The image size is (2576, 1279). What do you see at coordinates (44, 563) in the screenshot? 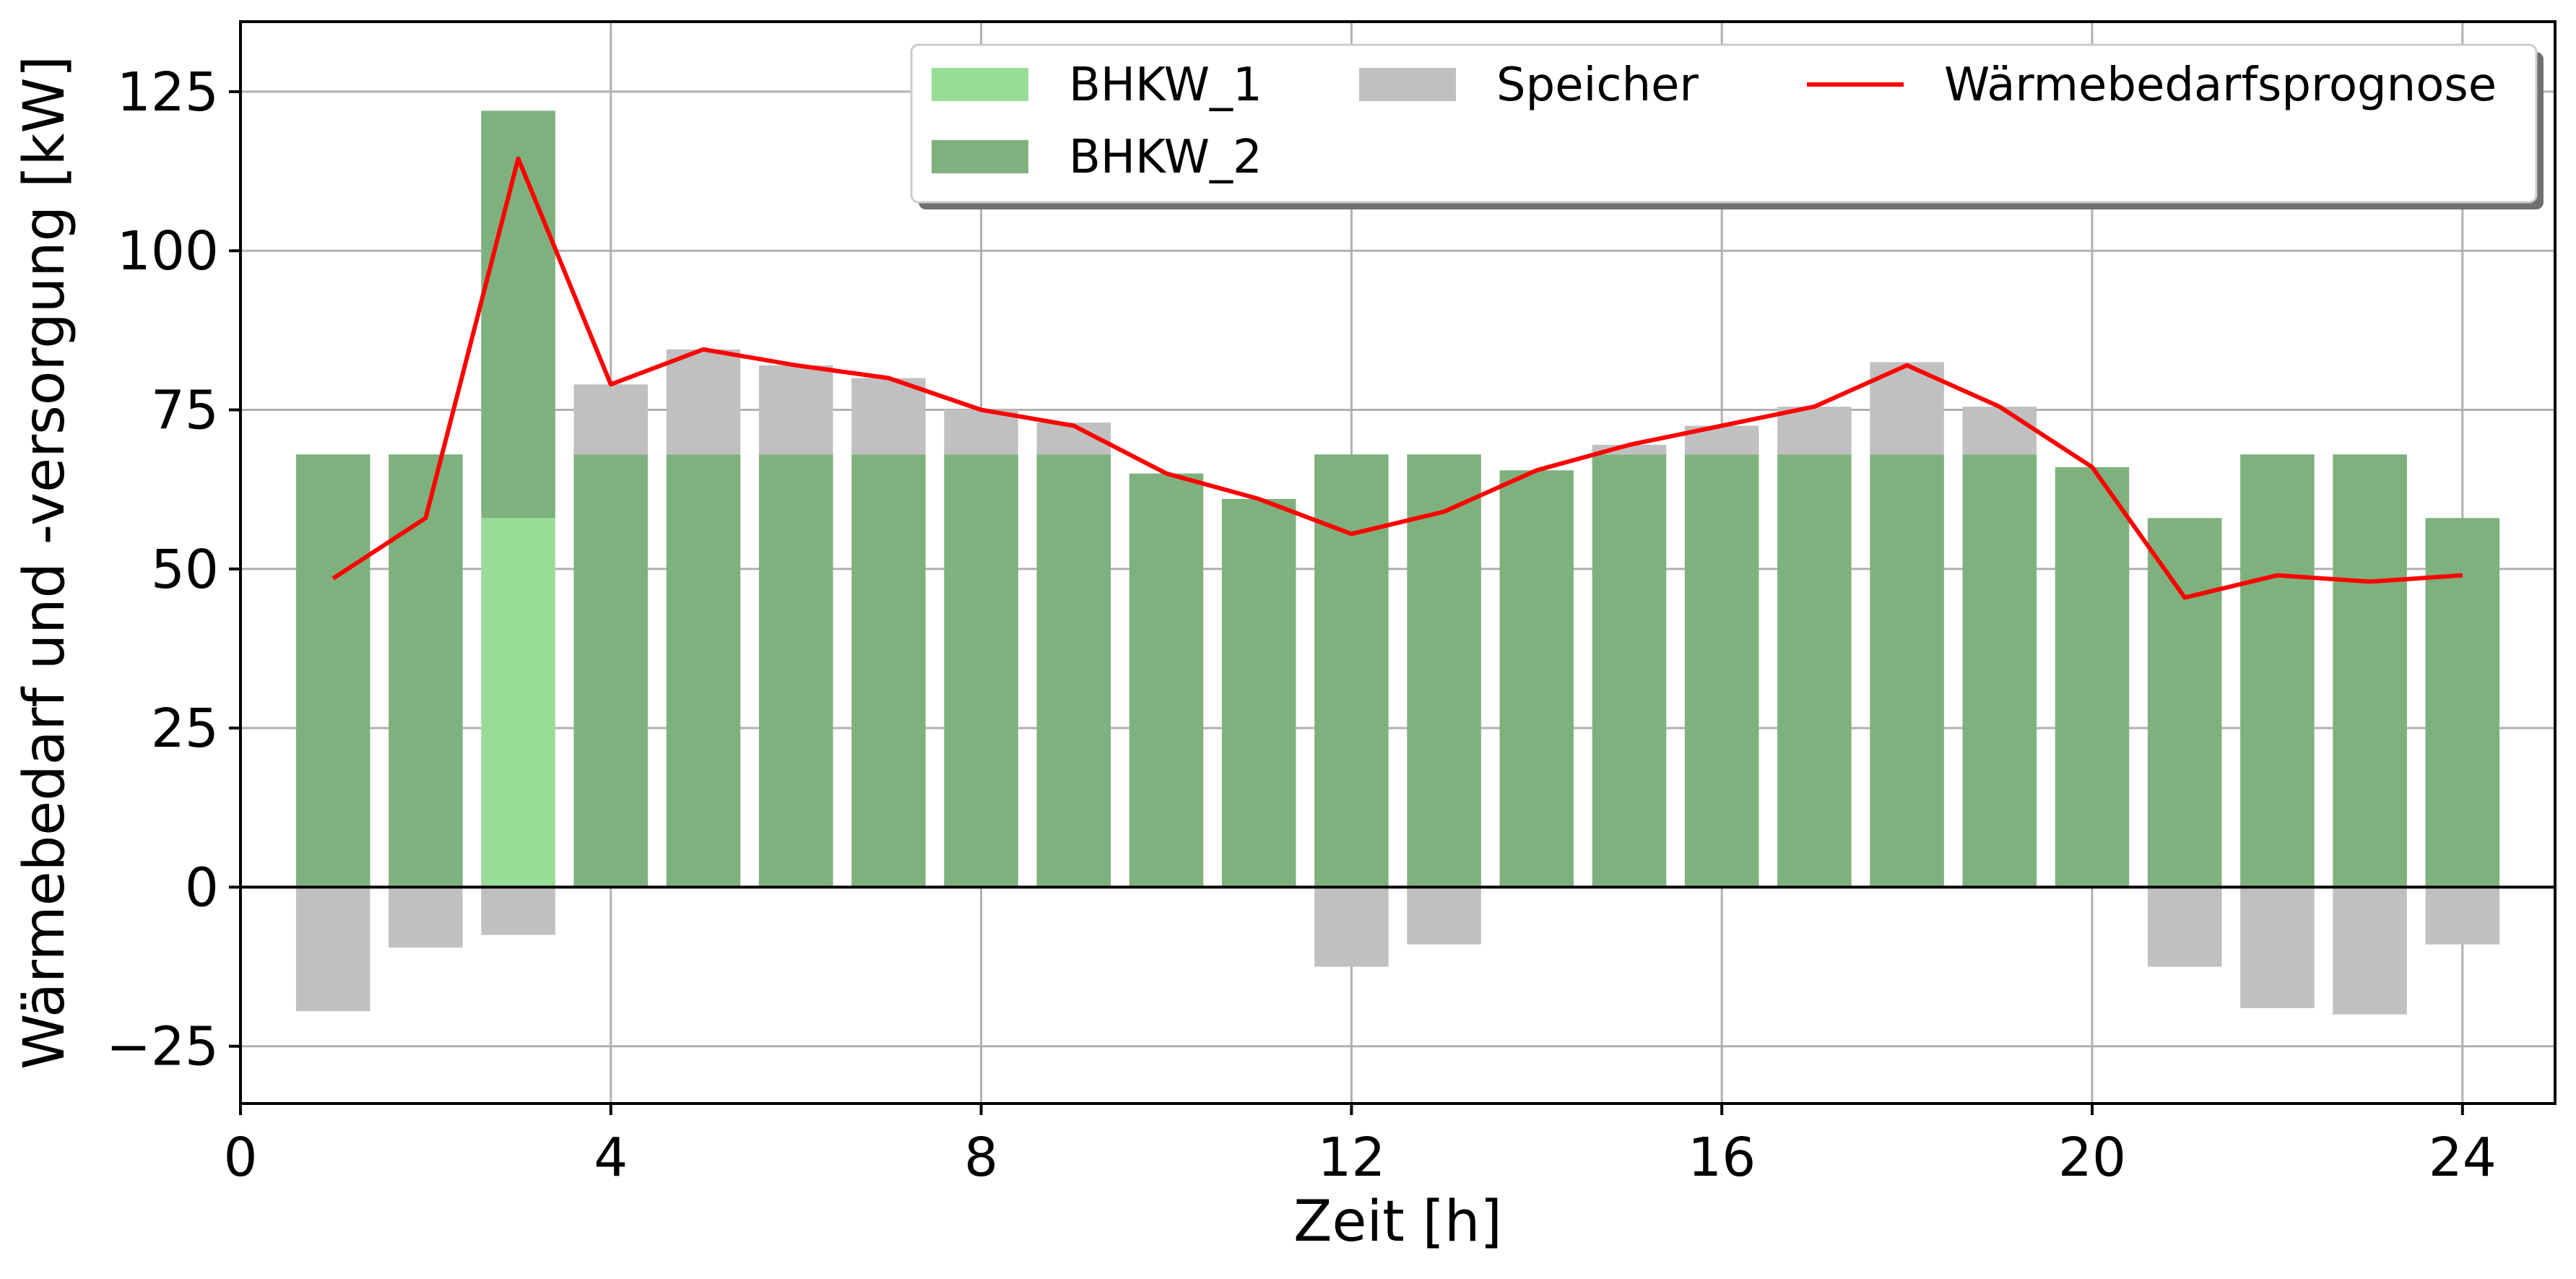
I see `y-axis-label: Wärmebedarf und -versorgung [kW]` at bounding box center [44, 563].